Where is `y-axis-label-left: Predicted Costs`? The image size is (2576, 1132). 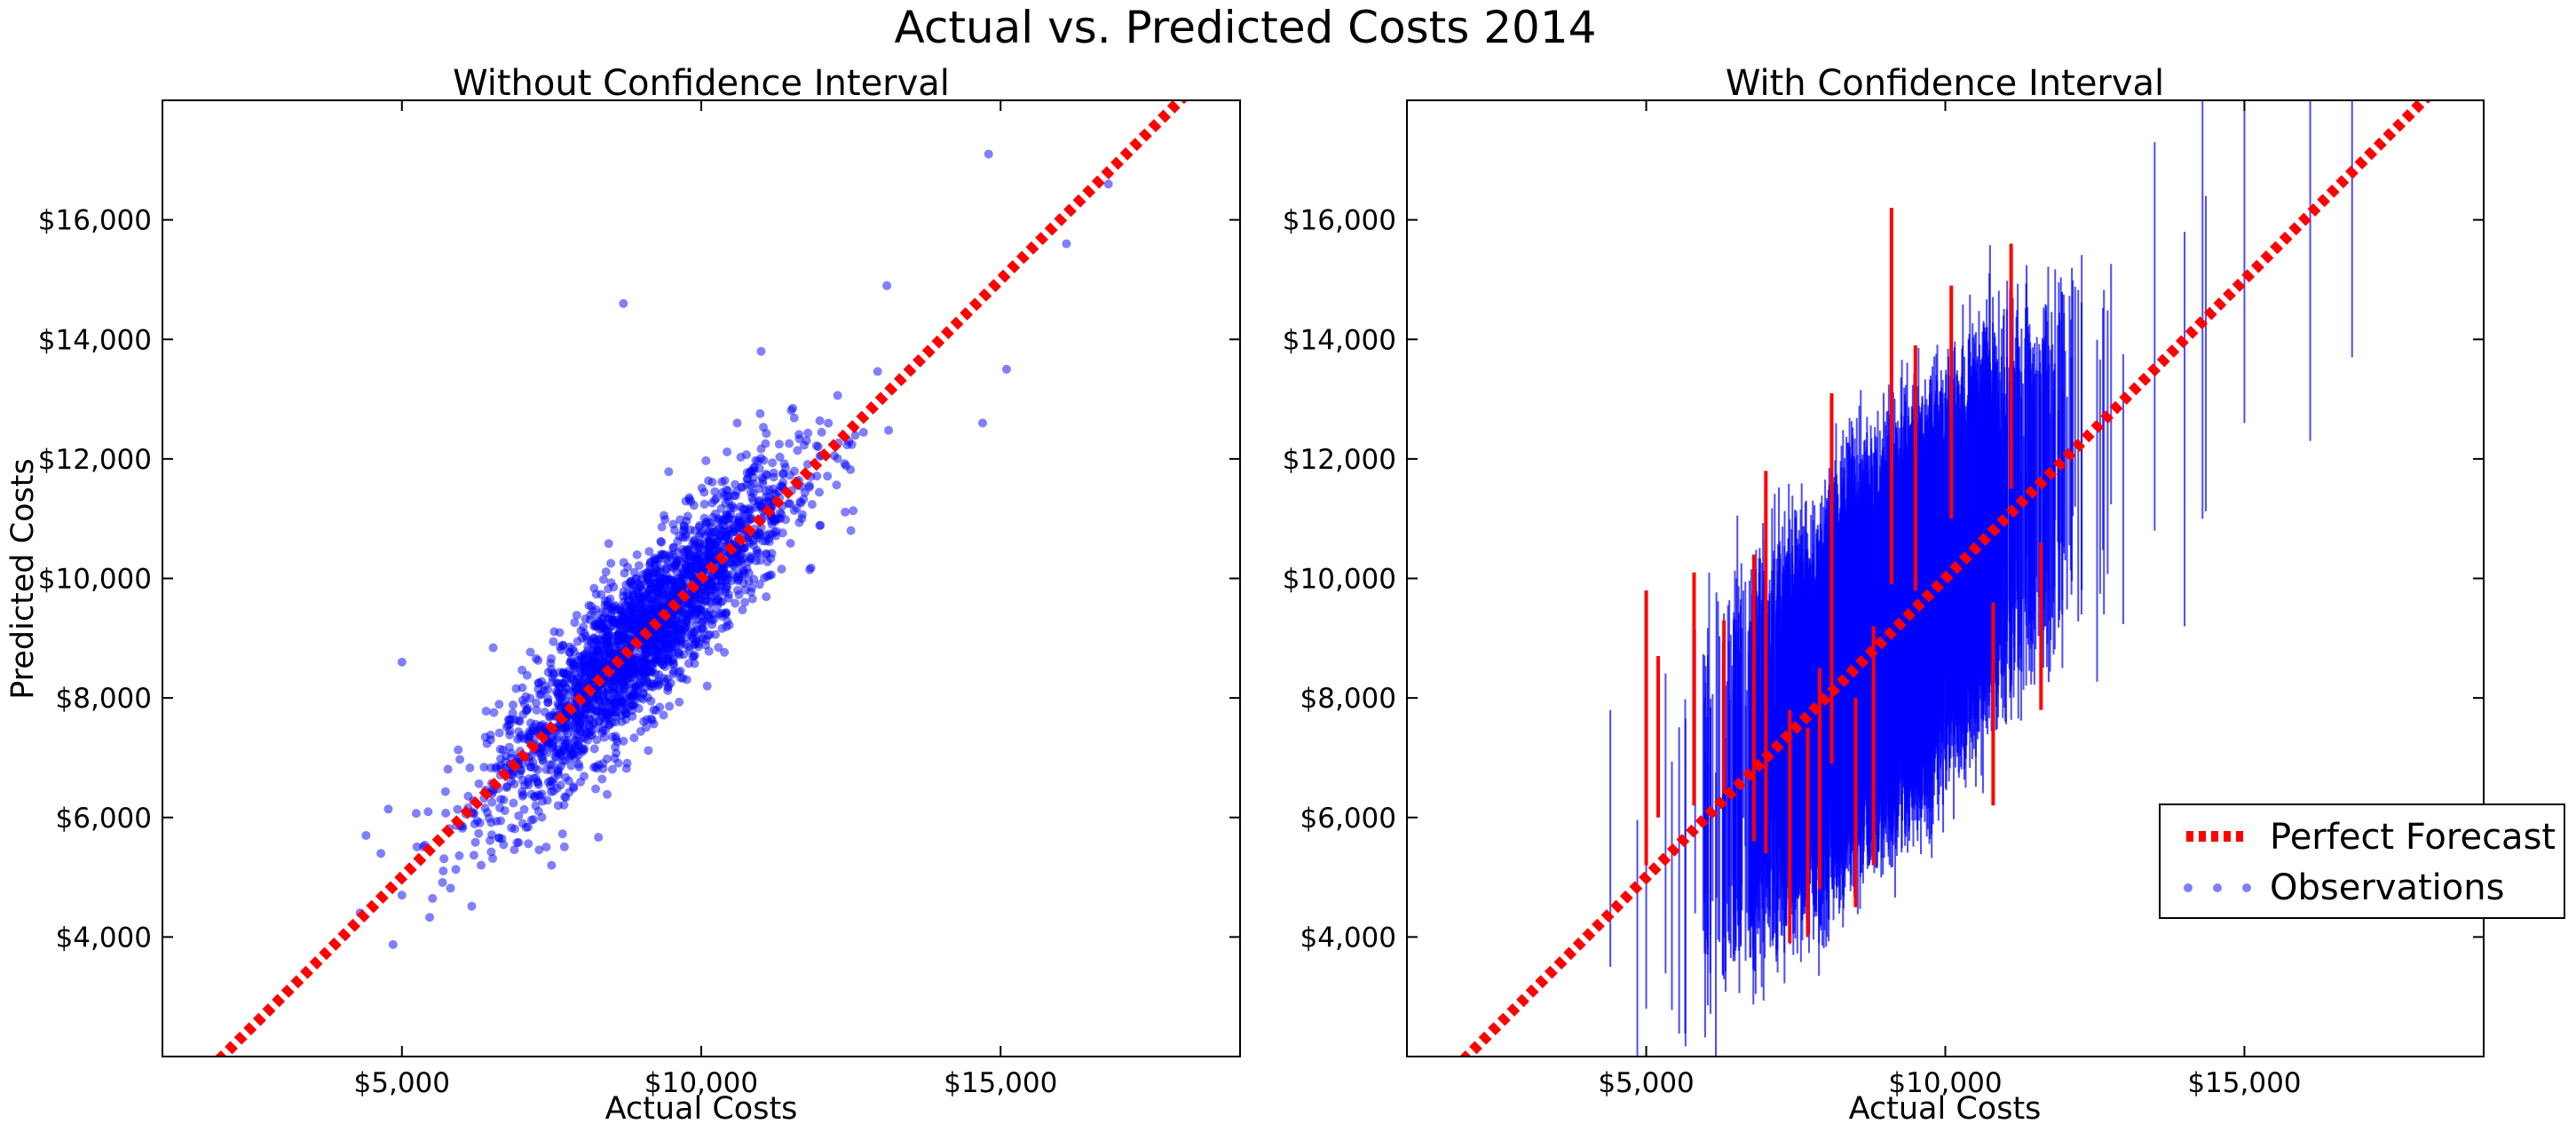 y-axis-label-left: Predicted Costs is located at coordinates (23, 578).